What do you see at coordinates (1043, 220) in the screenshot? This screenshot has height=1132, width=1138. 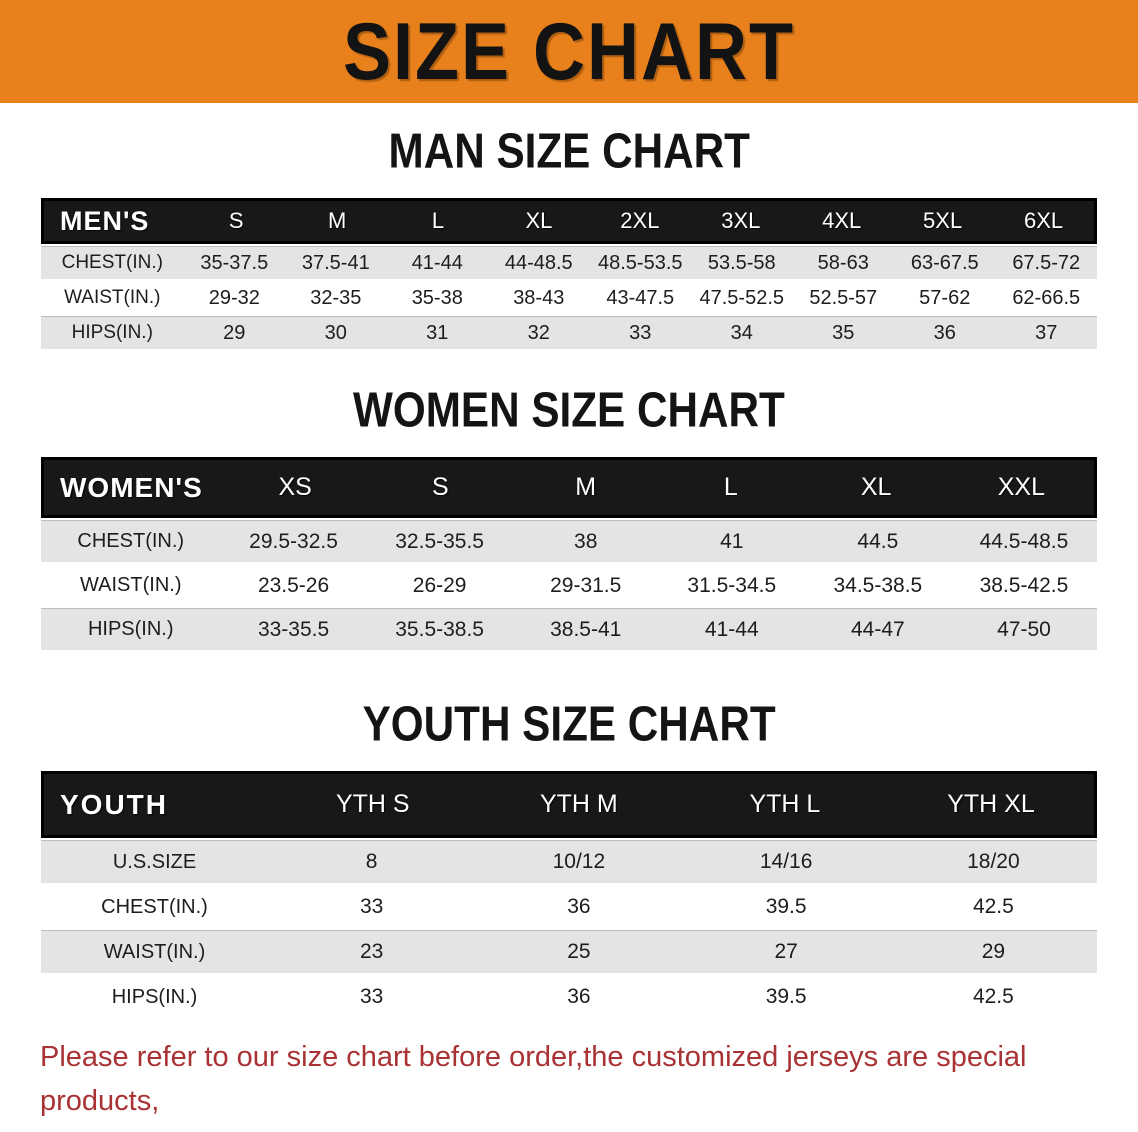 I see `size-column-header: 6XL` at bounding box center [1043, 220].